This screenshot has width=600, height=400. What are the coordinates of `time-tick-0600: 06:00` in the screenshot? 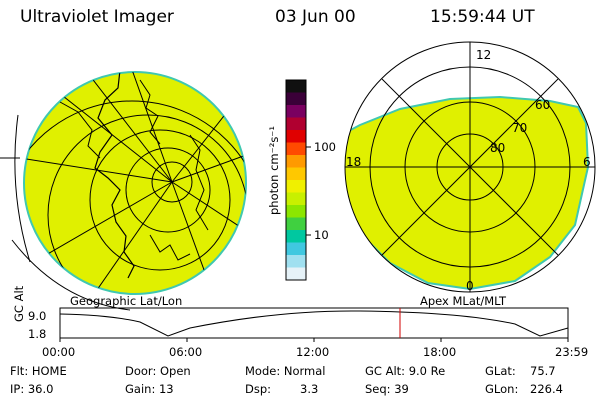 It's located at (186, 352).